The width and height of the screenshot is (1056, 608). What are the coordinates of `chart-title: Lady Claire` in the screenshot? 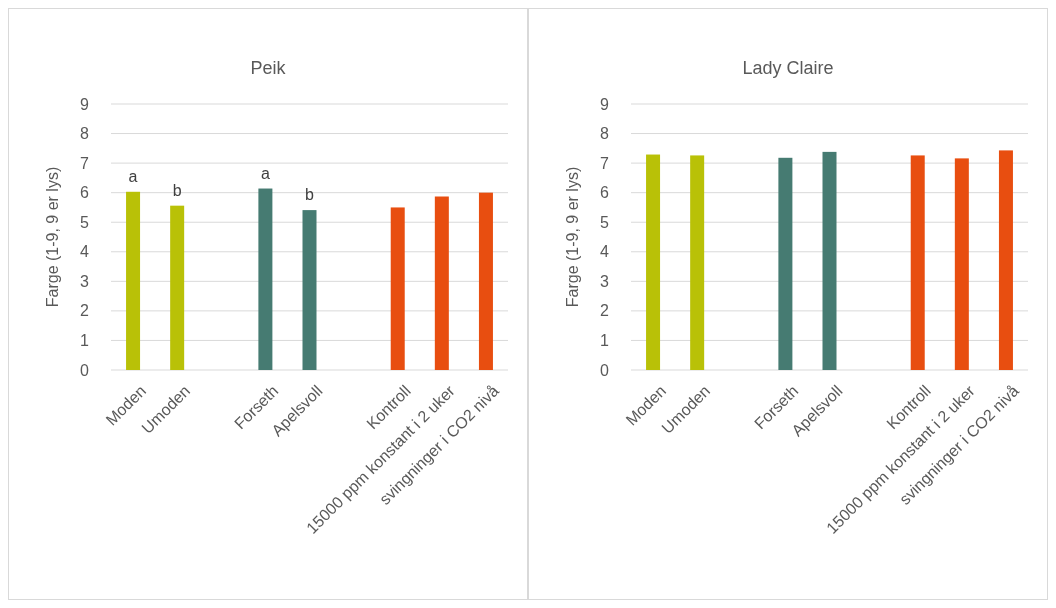 It's located at (788, 68).